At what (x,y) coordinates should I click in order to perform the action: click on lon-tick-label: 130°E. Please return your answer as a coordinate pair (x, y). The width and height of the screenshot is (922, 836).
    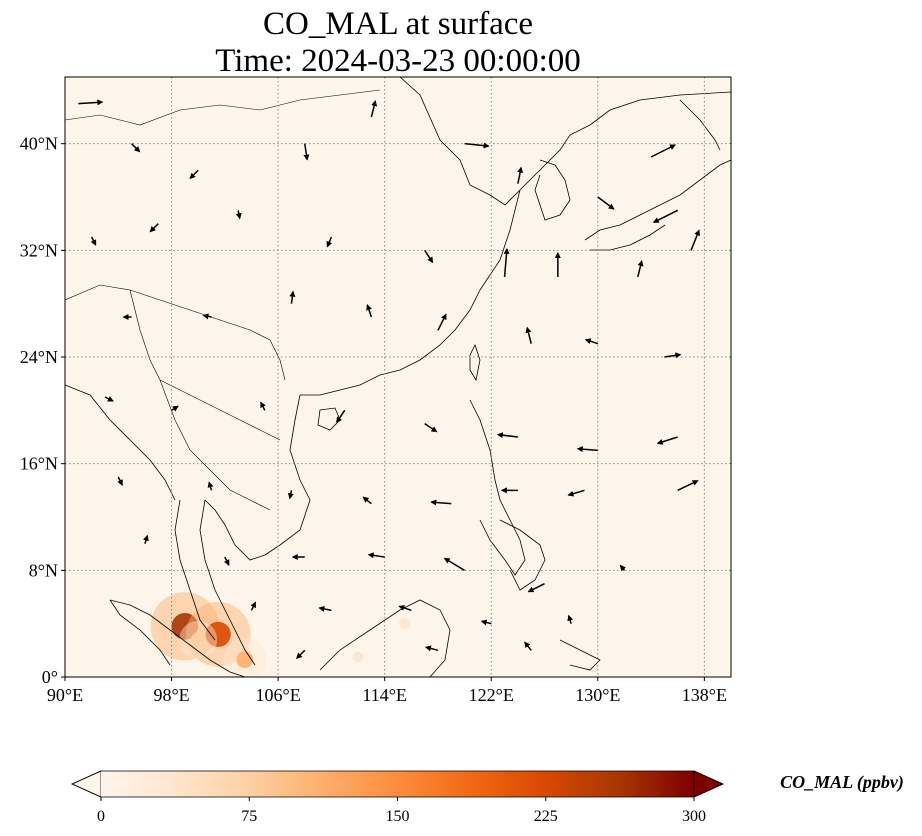
    Looking at the image, I should click on (597, 695).